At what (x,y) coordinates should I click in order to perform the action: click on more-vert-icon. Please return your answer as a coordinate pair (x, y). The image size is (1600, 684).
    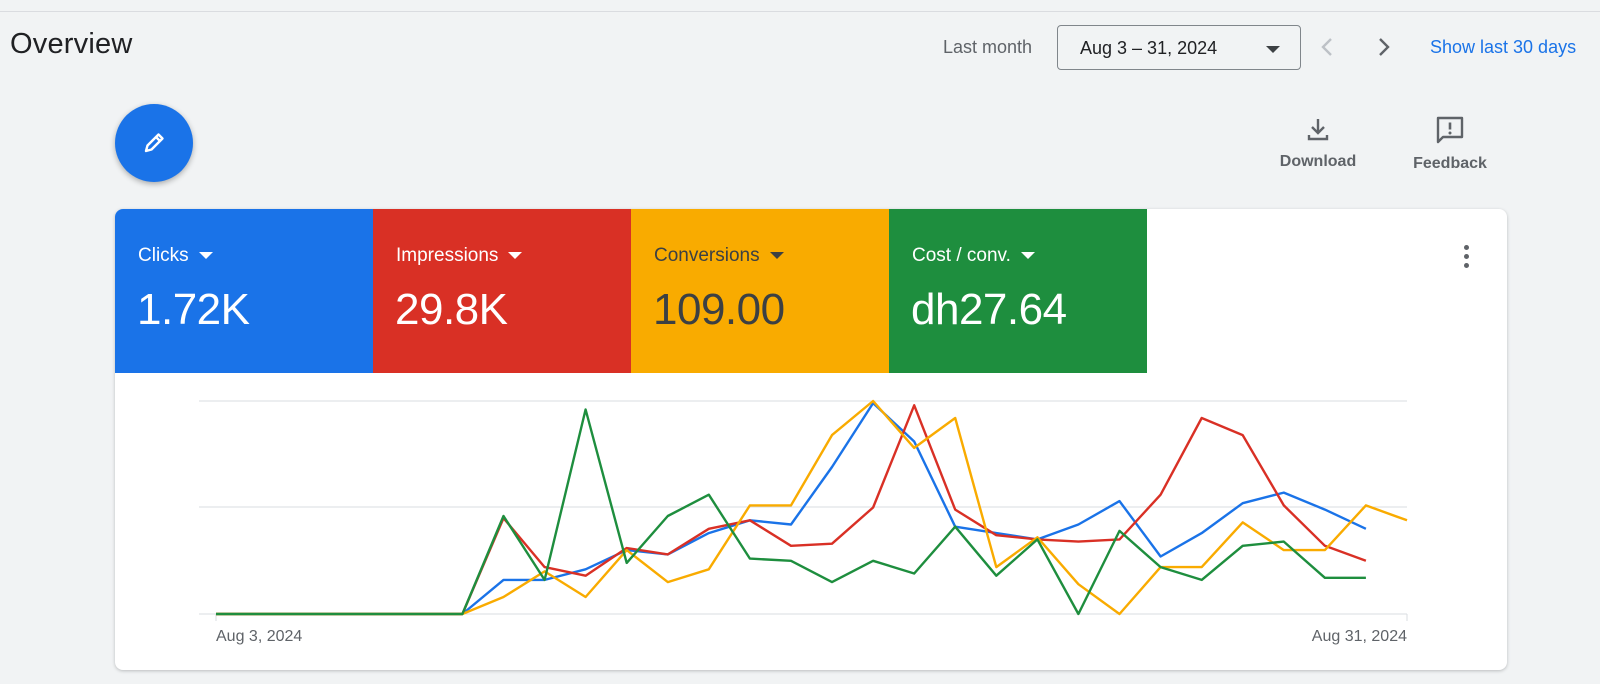
    Looking at the image, I should click on (1466, 256).